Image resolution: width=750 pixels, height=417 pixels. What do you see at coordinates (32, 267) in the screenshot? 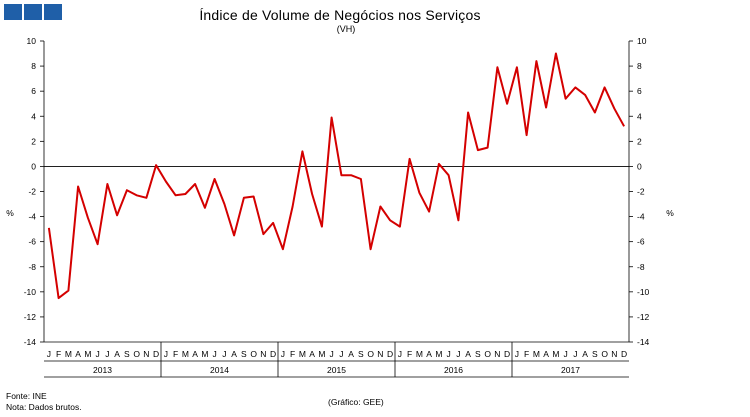
I see `y-tick-label-left: -8` at bounding box center [32, 267].